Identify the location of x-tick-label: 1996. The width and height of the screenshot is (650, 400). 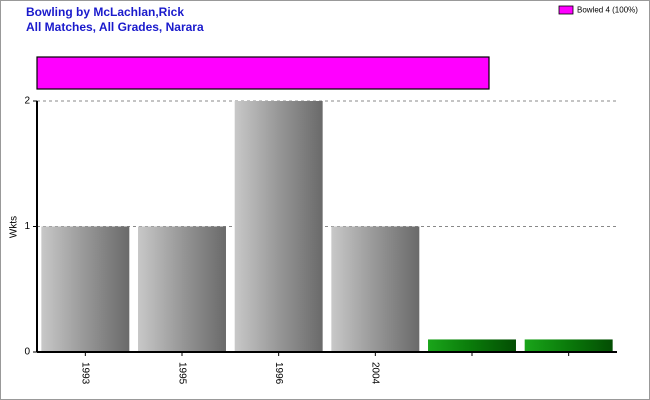
(278, 373).